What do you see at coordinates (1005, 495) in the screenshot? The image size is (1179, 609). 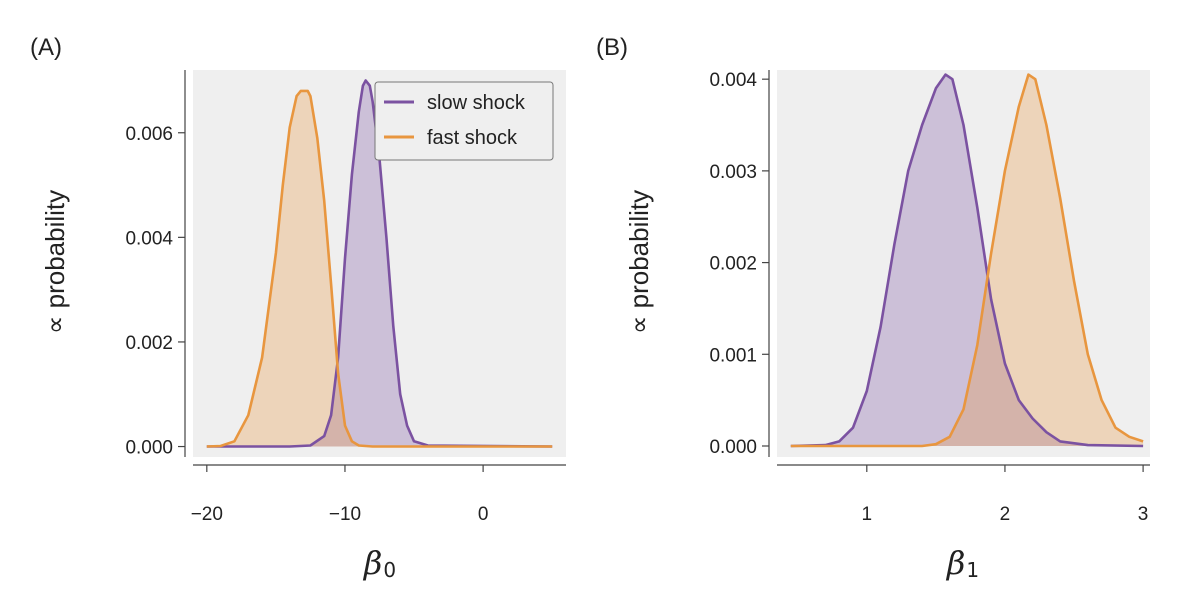 I see `x-ticks-b: 1 2 3` at bounding box center [1005, 495].